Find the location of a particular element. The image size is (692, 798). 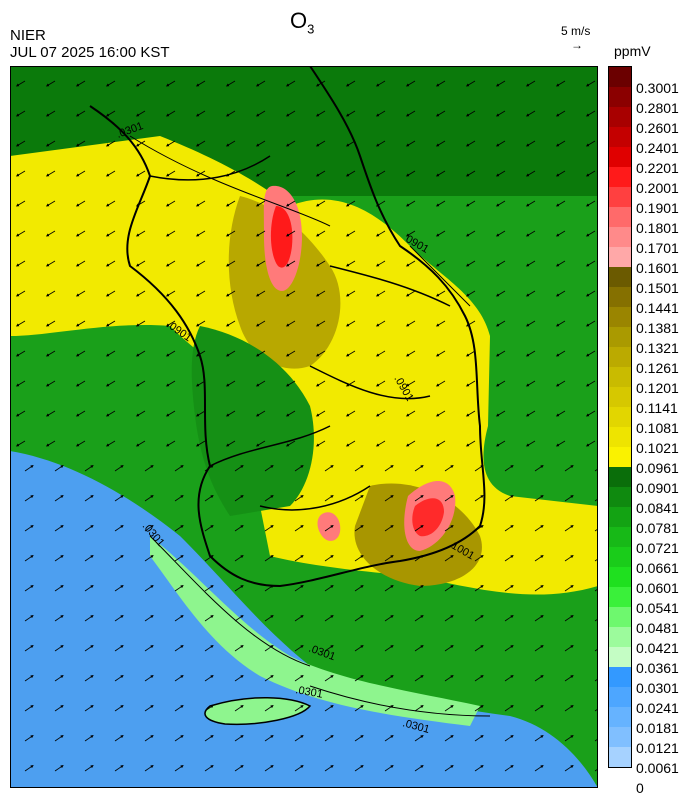

colorbar-label: 0.0661 is located at coordinates (657, 568).